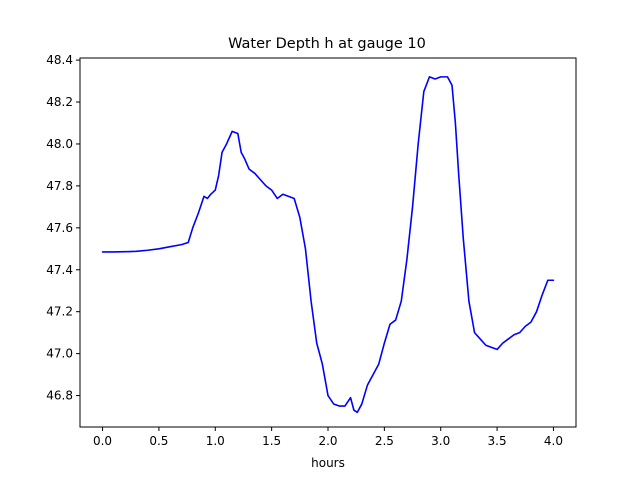  I want to click on x-tick-label: 2.5, so click(384, 441).